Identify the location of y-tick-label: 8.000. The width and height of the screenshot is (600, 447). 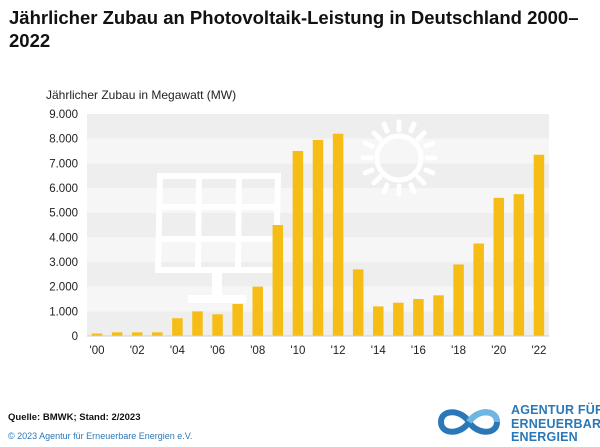
(63, 140).